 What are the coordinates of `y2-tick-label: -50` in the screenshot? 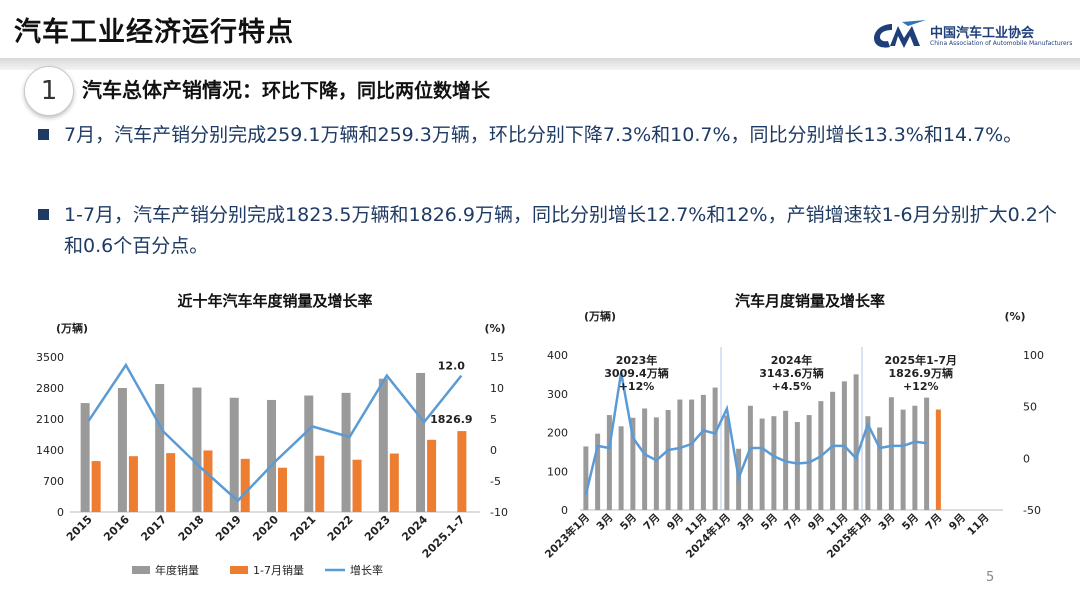 It's located at (1032, 510).